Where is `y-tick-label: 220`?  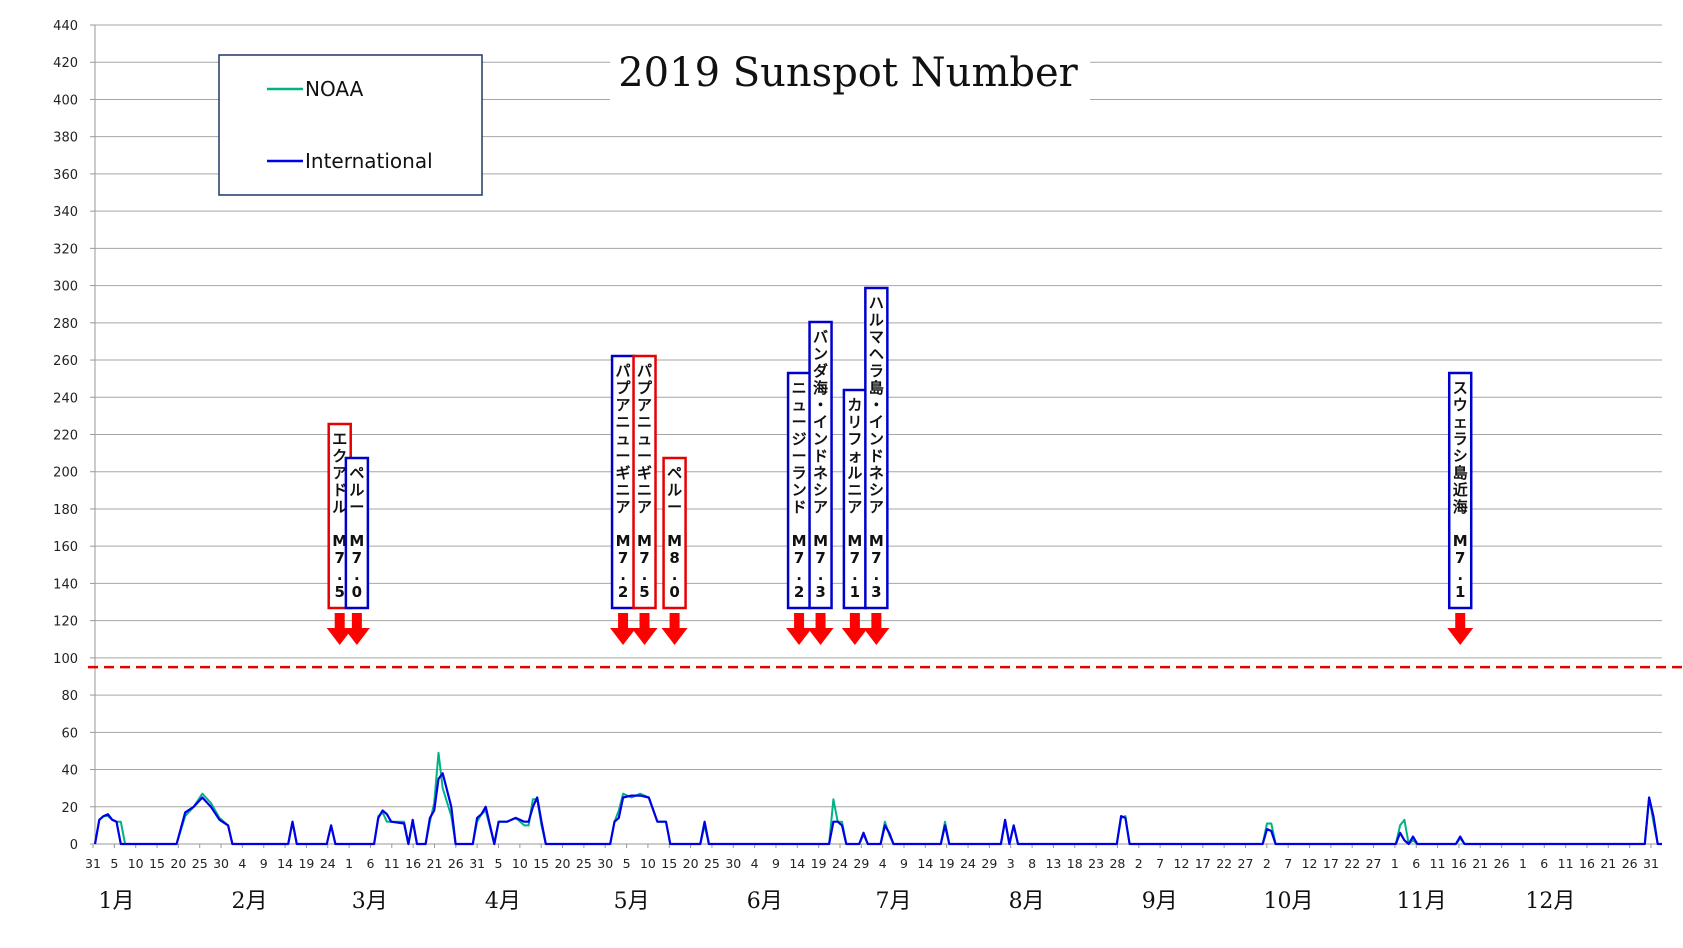
y-tick-label: 220 is located at coordinates (65, 436).